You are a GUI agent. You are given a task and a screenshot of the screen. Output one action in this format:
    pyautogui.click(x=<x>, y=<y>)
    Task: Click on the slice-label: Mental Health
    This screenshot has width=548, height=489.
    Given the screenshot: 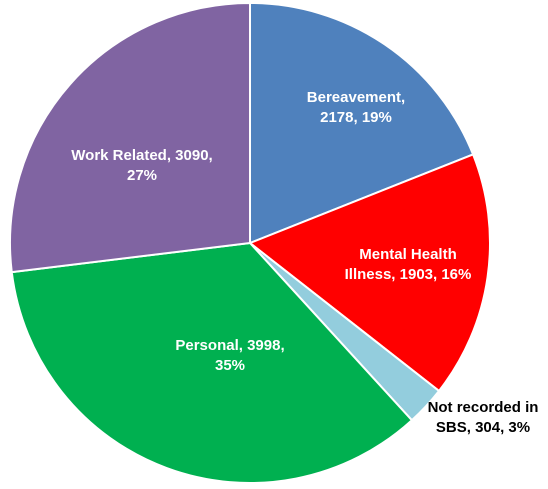 What is the action you would take?
    pyautogui.click(x=408, y=254)
    